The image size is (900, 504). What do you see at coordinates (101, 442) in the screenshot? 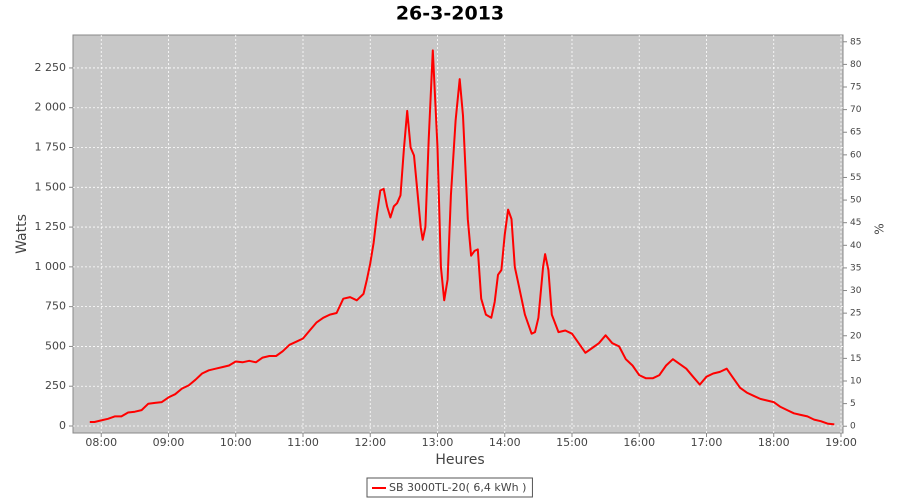
I see `x-tick-label: 08:00` at bounding box center [101, 442].